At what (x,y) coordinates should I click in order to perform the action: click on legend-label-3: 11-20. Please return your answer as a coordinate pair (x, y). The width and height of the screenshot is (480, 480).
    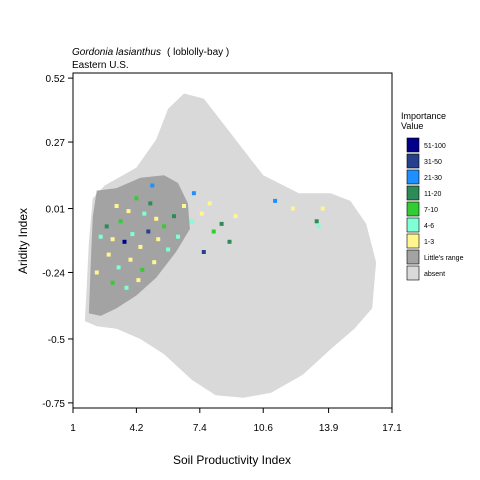
    Looking at the image, I should click on (432, 194).